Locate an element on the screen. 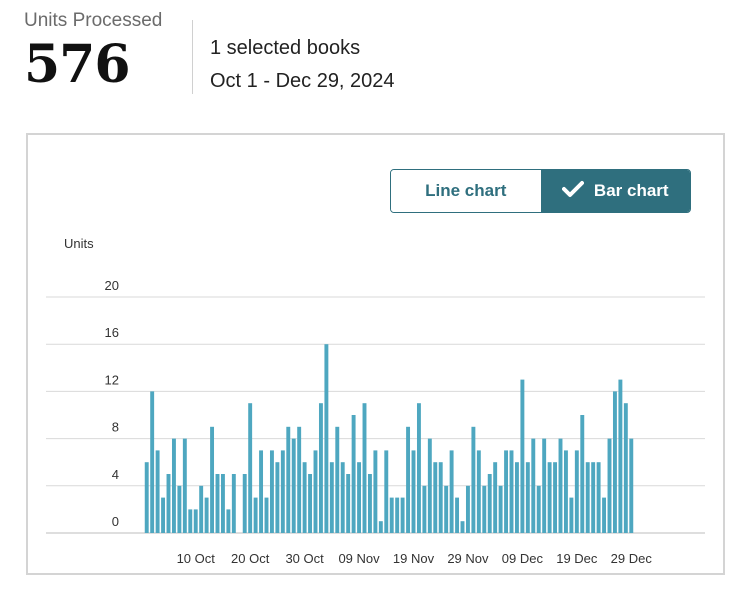 Image resolution: width=750 pixels, height=598 pixels. metric-value: 576 is located at coordinates (77, 64).